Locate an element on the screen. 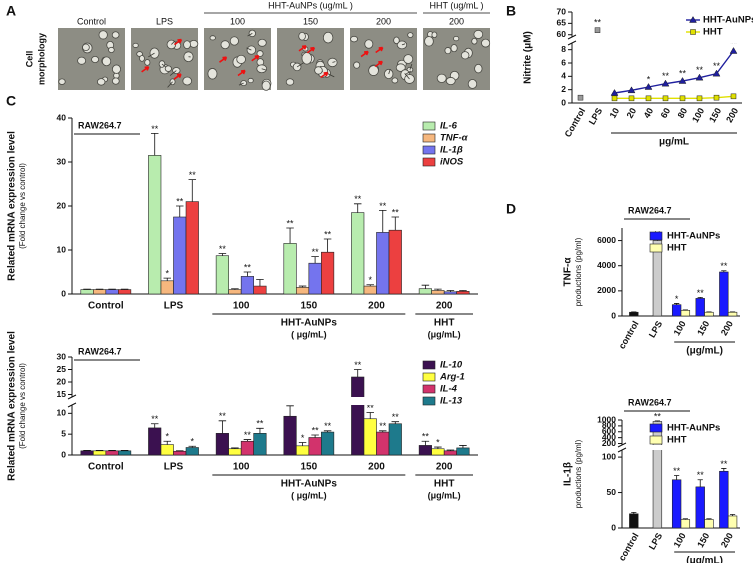  x-tick-label: 150 is located at coordinates (715, 115).